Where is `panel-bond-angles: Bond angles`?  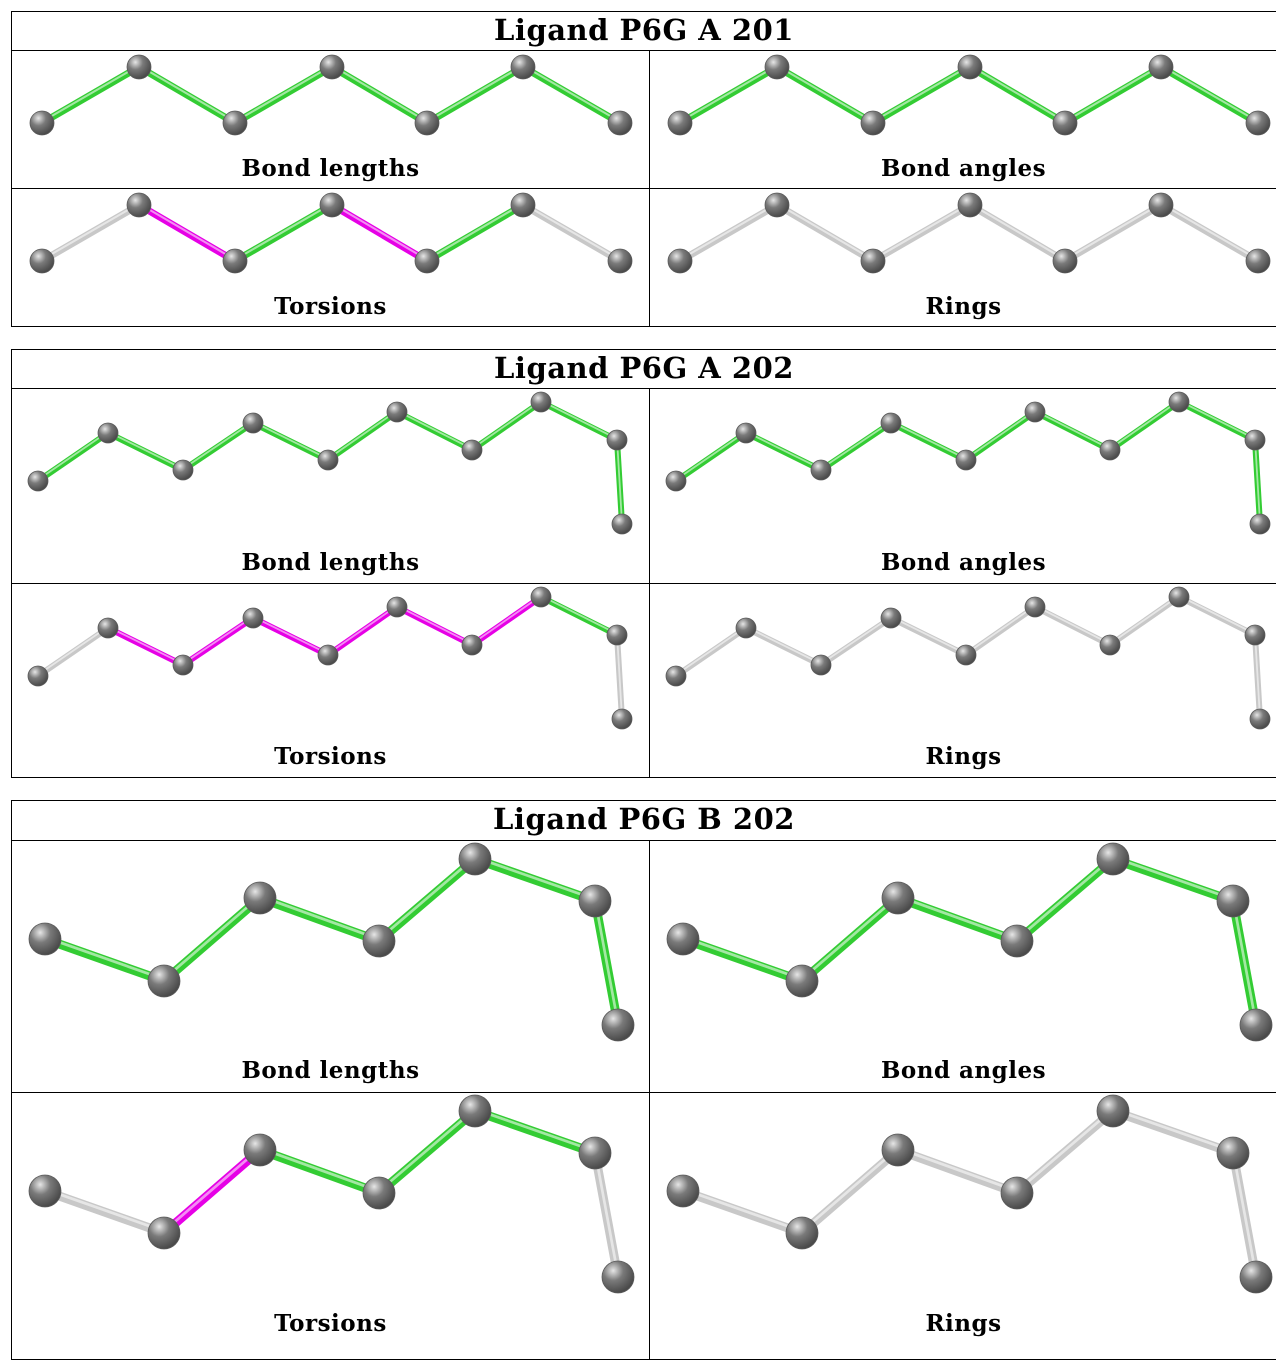 panel-bond-angles: Bond angles is located at coordinates (963, 966).